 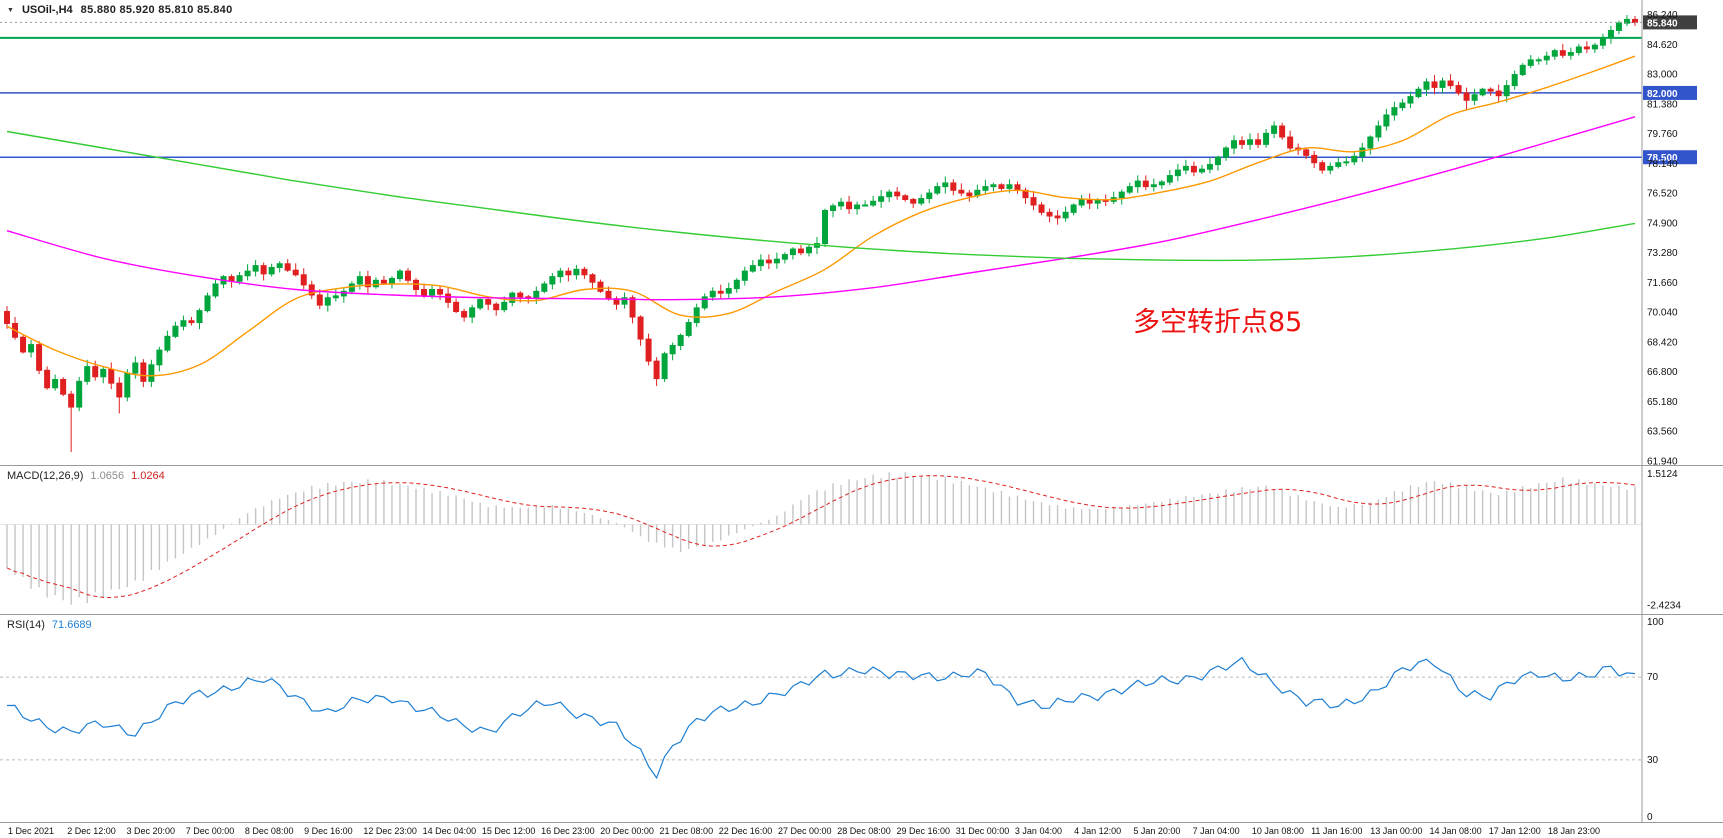 I want to click on price-tag: 85.840, so click(x=1670, y=22).